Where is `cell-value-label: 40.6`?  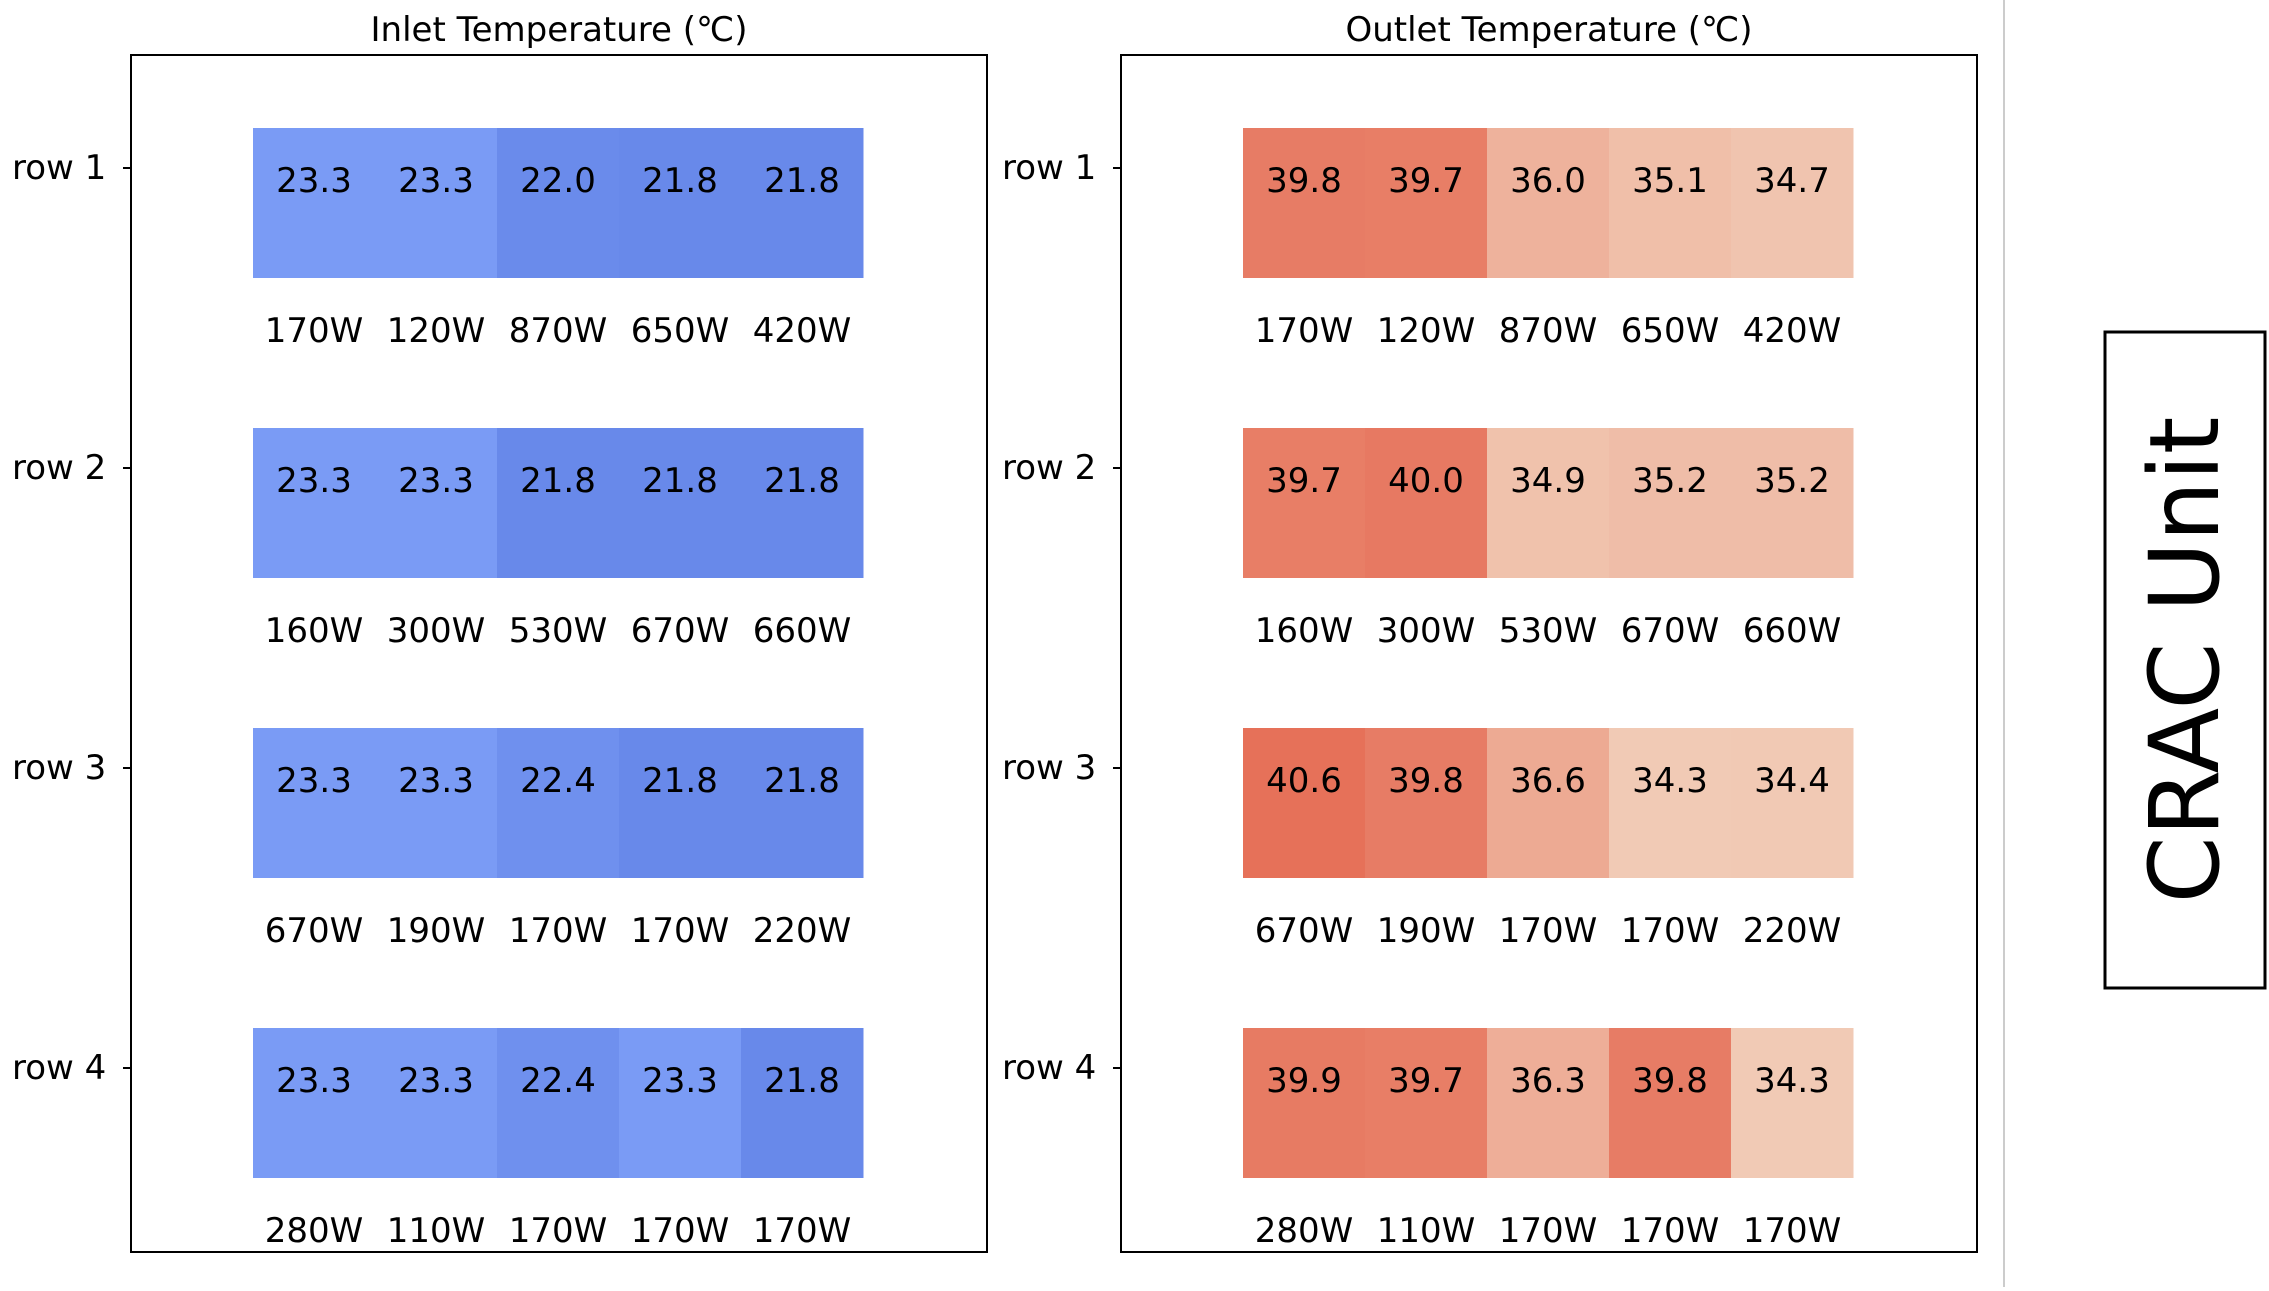
cell-value-label: 40.6 is located at coordinates (1304, 781).